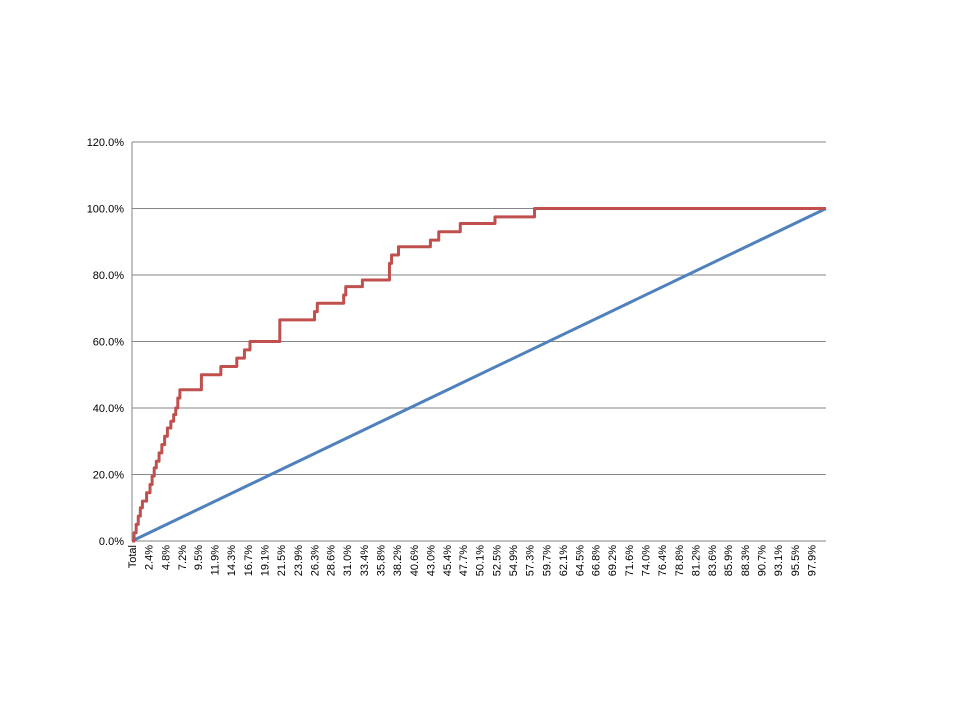 The width and height of the screenshot is (960, 720). I want to click on x-tick-label: 81.2%, so click(697, 560).